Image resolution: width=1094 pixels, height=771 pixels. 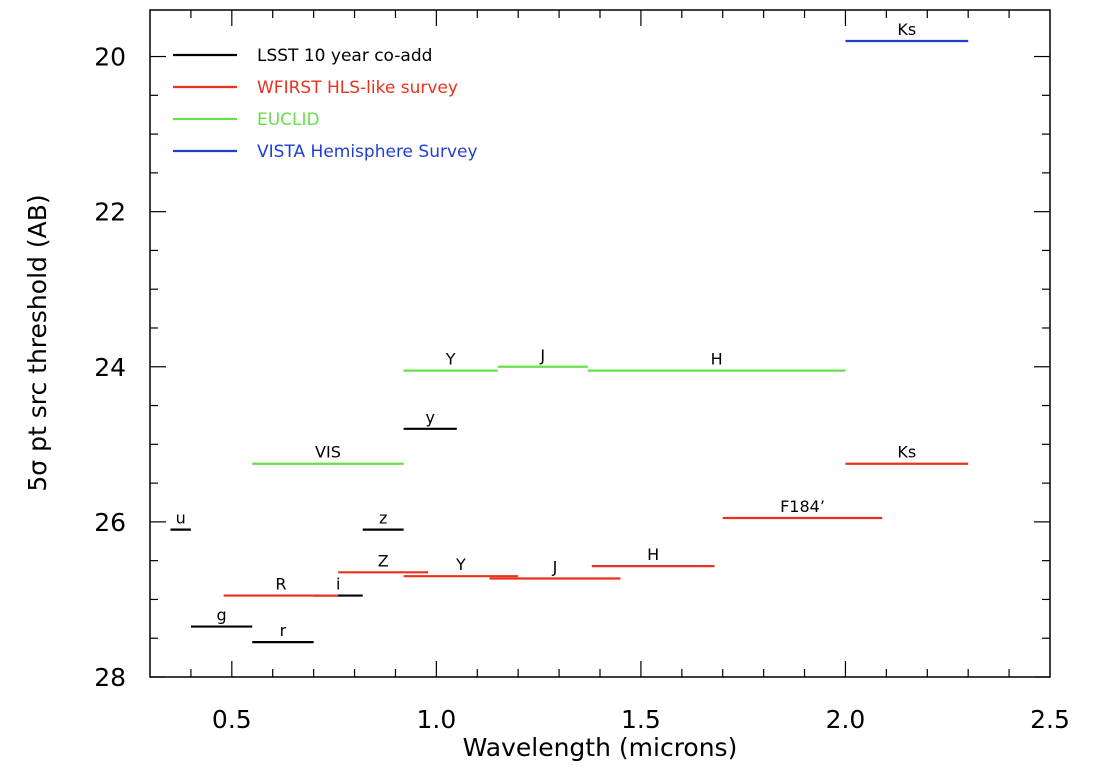 What do you see at coordinates (802, 506) in the screenshot?
I see `segment-label: F184’` at bounding box center [802, 506].